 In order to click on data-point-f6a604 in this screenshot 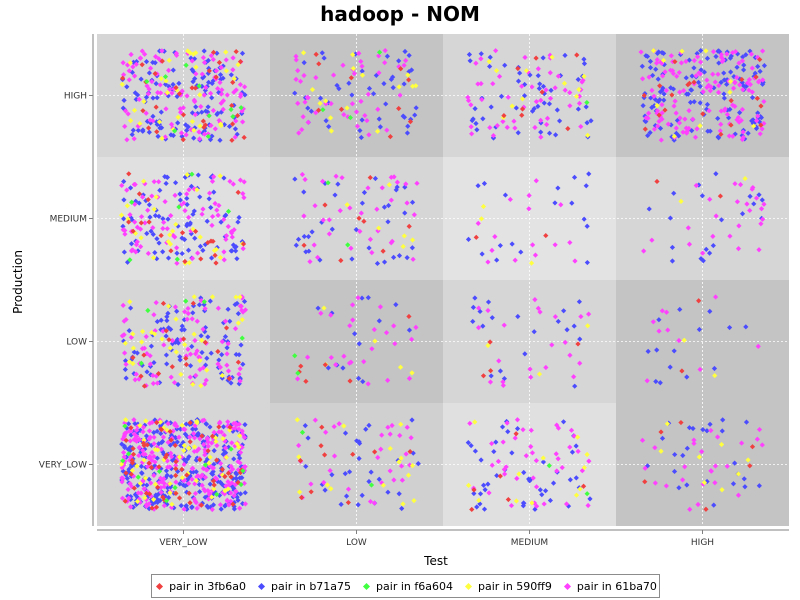, I will do `click(125, 426)`.